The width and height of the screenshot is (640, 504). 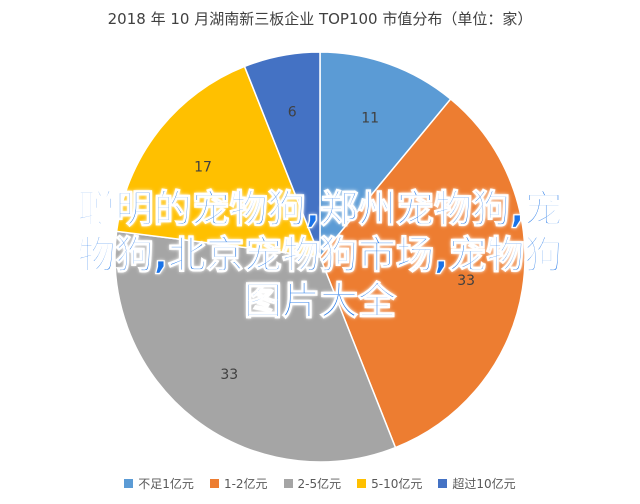 I want to click on legend-label: 2-5亿元, so click(x=319, y=483).